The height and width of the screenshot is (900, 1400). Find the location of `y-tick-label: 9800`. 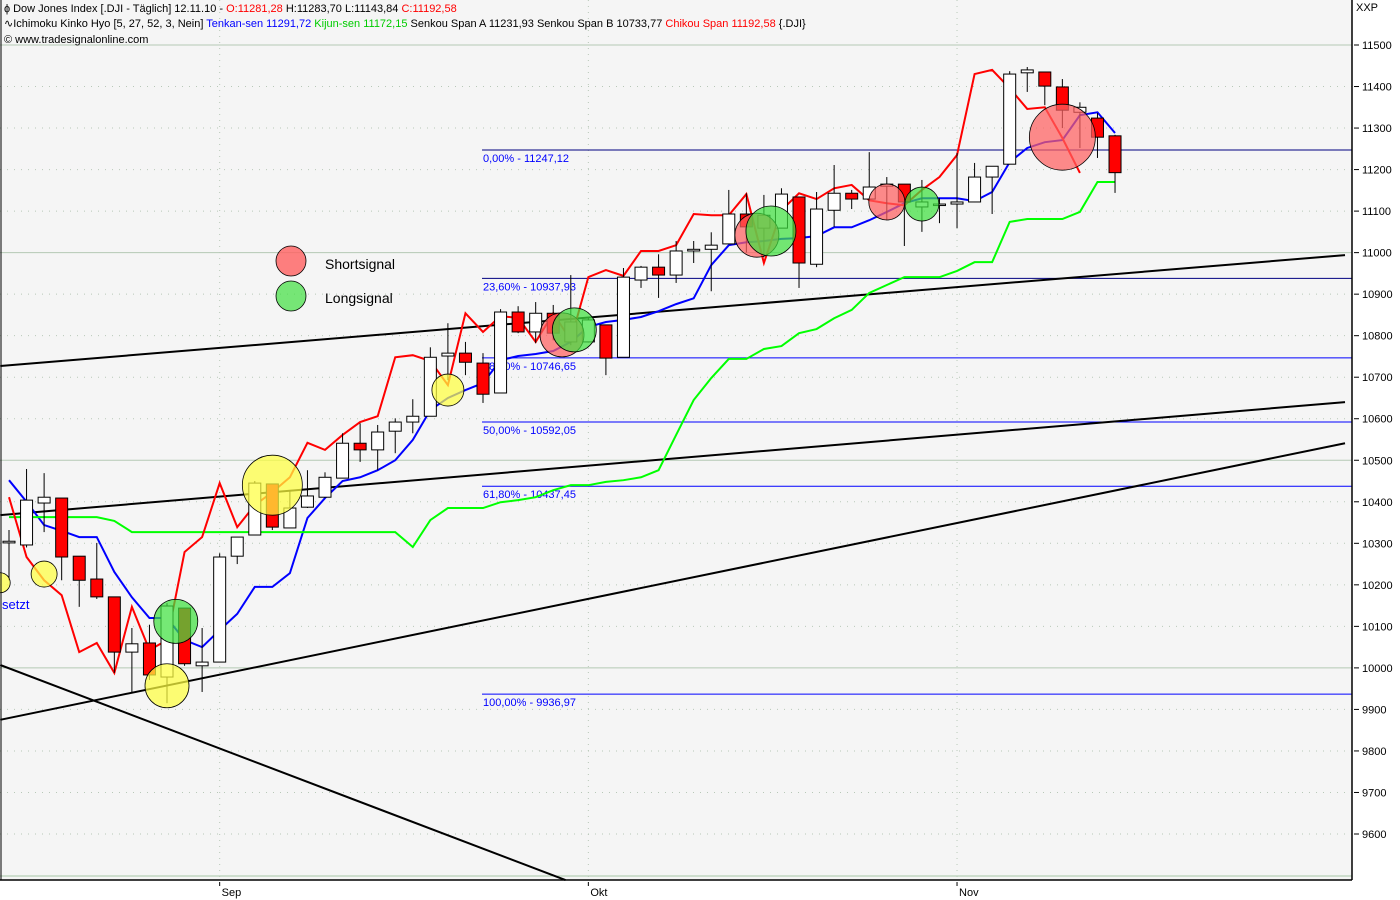

y-tick-label: 9800 is located at coordinates (1374, 752).